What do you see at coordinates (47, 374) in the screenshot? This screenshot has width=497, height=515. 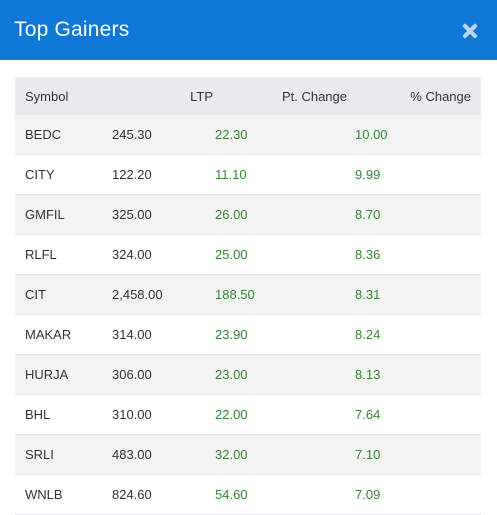 I see `cell-symbol: HURJA` at bounding box center [47, 374].